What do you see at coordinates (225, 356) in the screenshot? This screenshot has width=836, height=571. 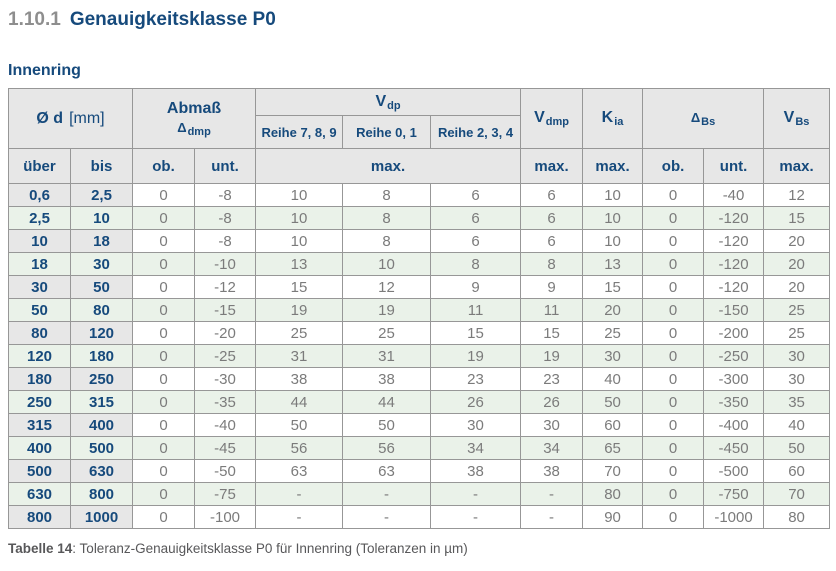 I see `value-cell: -25` at bounding box center [225, 356].